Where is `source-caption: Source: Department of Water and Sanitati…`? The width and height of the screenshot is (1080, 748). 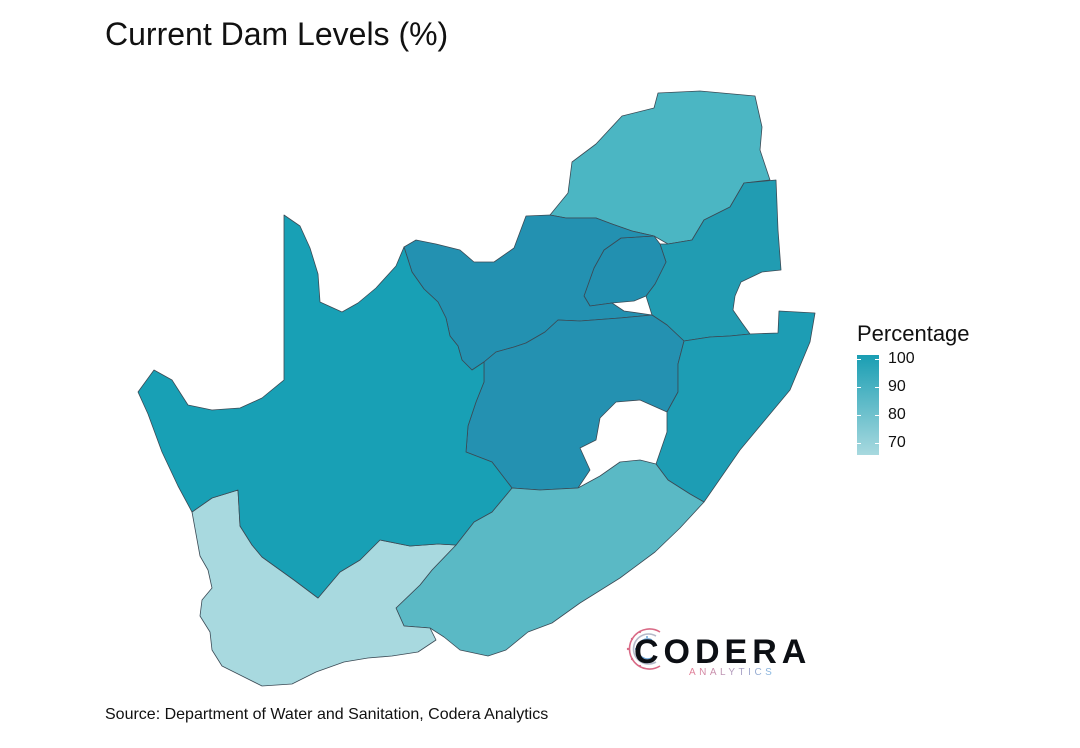
source-caption: Source: Department of Water and Sanitati… is located at coordinates (327, 714).